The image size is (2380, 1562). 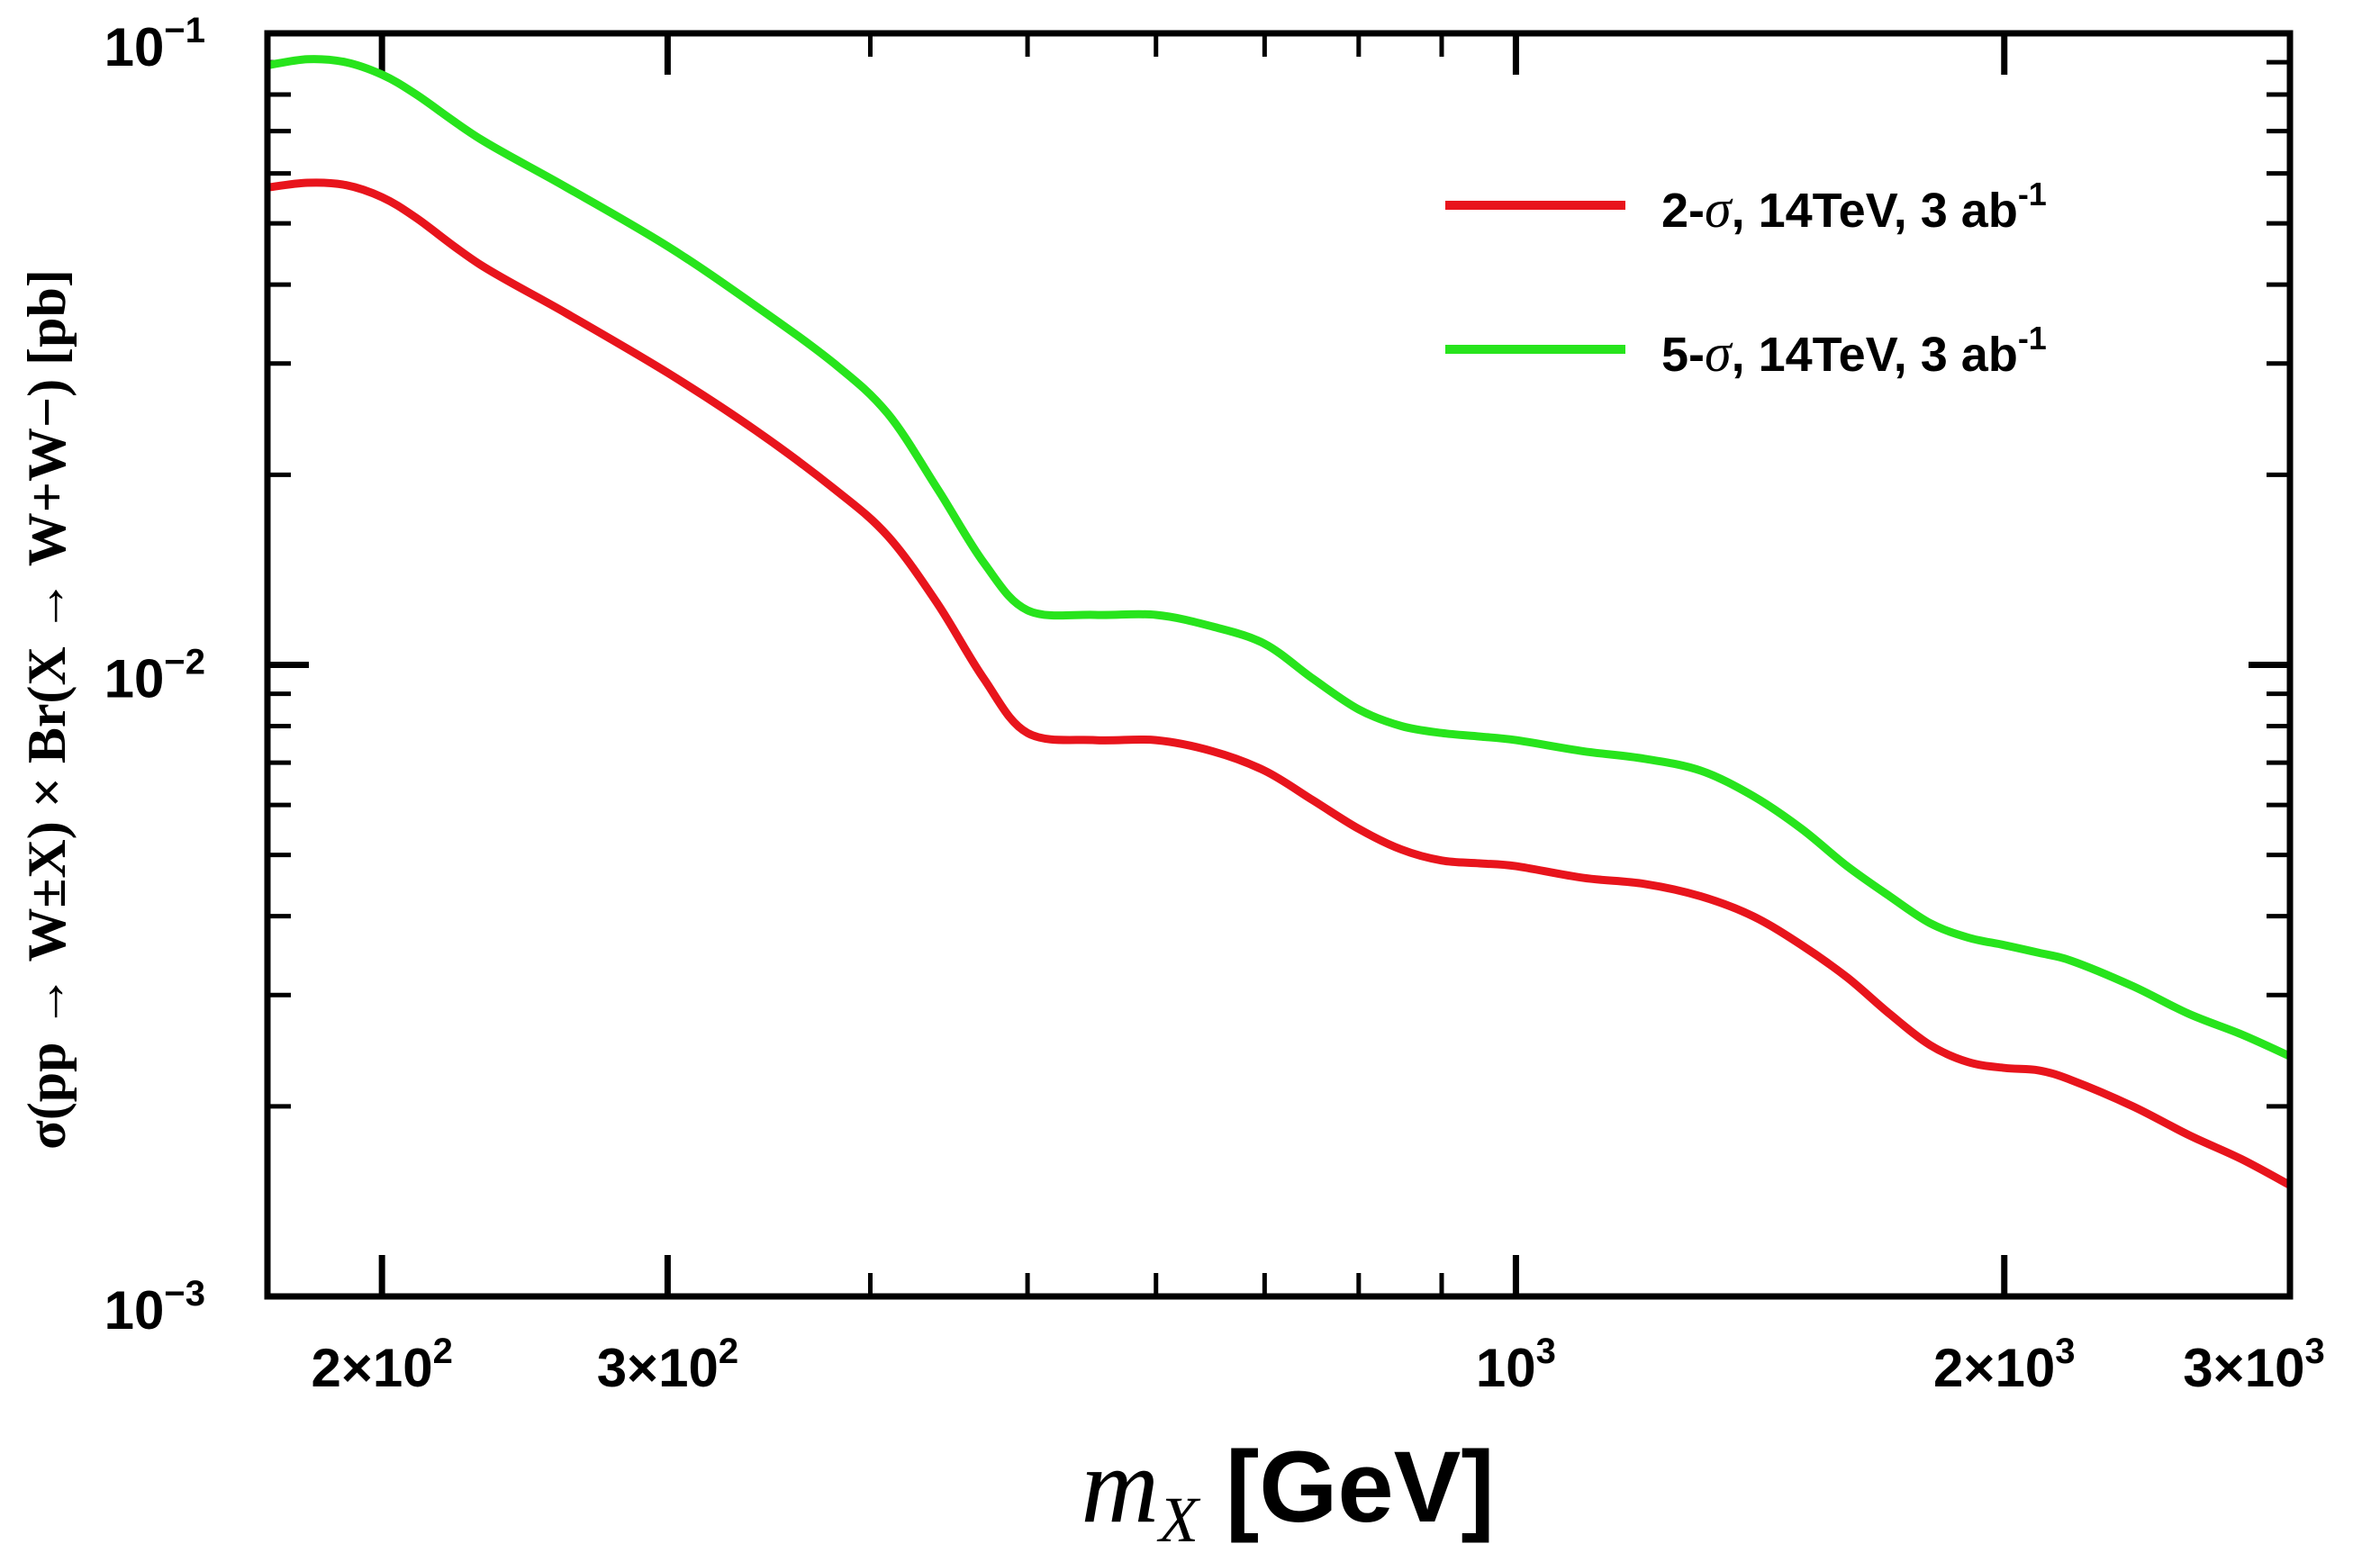 What do you see at coordinates (1516, 1365) in the screenshot?
I see `x-tick-label: 103` at bounding box center [1516, 1365].